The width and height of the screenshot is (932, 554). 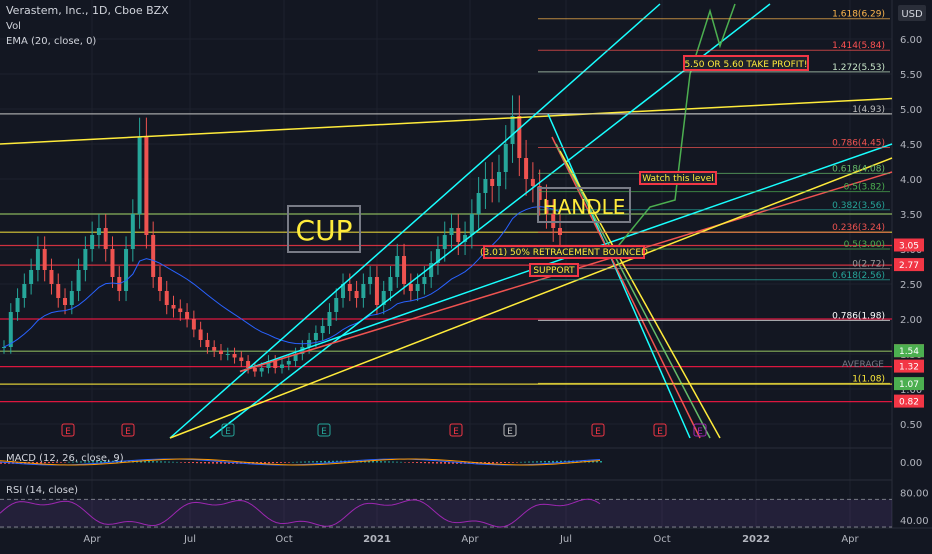 What do you see at coordinates (911, 180) in the screenshot?
I see `y-tick-label: 4.00` at bounding box center [911, 180].